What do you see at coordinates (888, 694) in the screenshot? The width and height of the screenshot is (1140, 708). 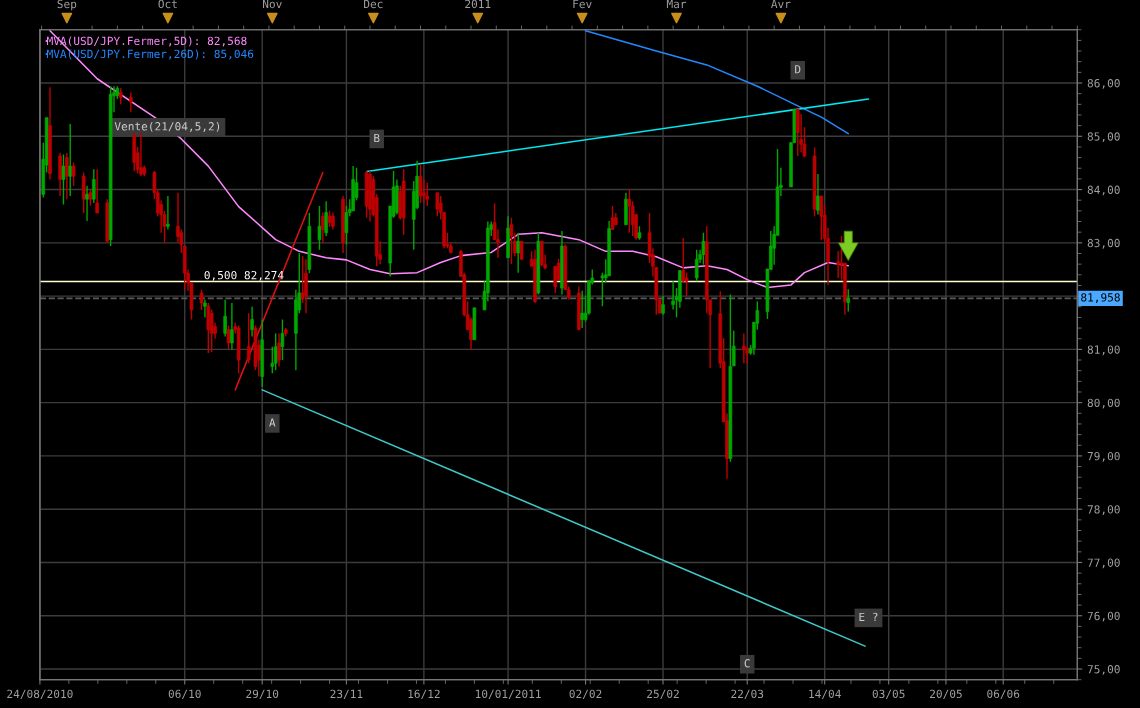 I see `x-tick-label: 03/05` at bounding box center [888, 694].